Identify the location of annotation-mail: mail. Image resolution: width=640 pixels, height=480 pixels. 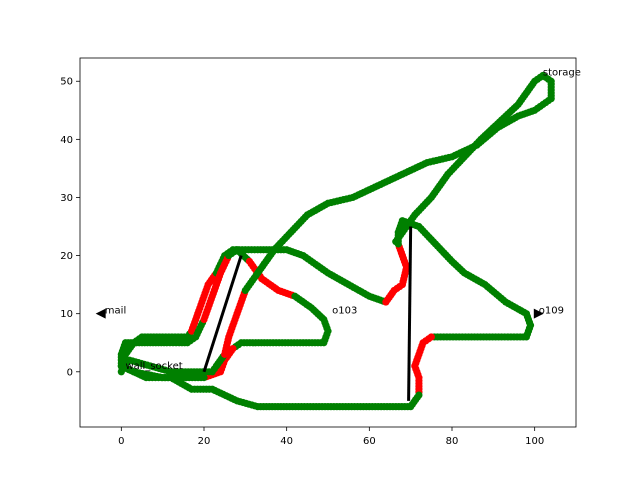
(115, 311).